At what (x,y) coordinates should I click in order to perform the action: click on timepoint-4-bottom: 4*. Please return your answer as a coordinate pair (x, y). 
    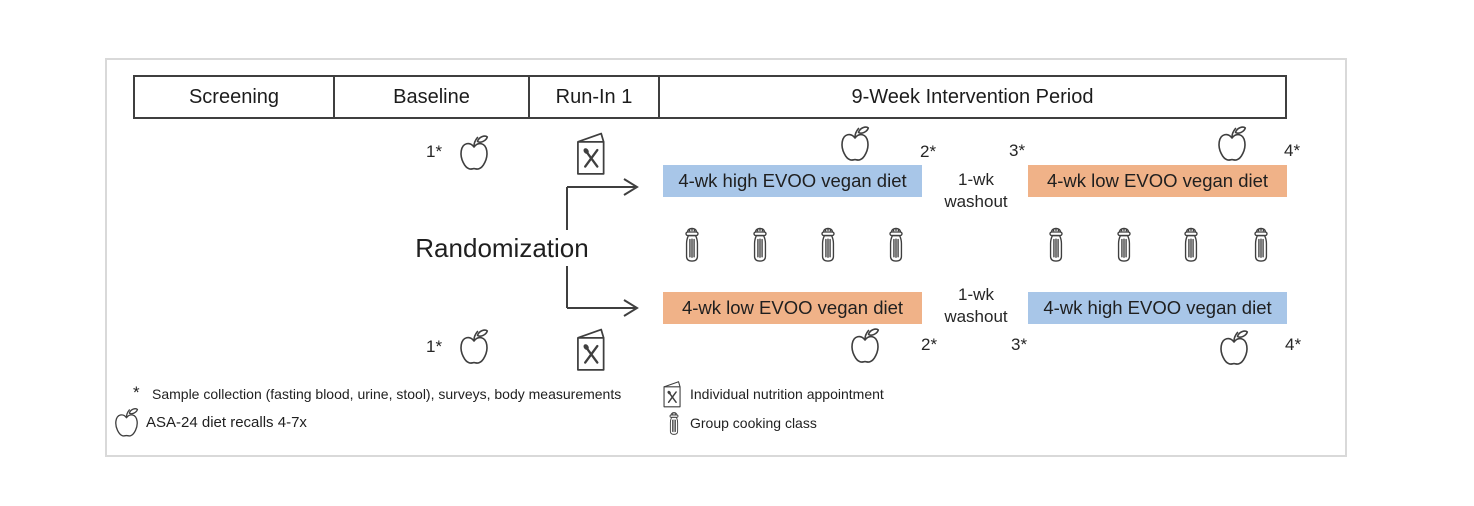
    Looking at the image, I should click on (1293, 344).